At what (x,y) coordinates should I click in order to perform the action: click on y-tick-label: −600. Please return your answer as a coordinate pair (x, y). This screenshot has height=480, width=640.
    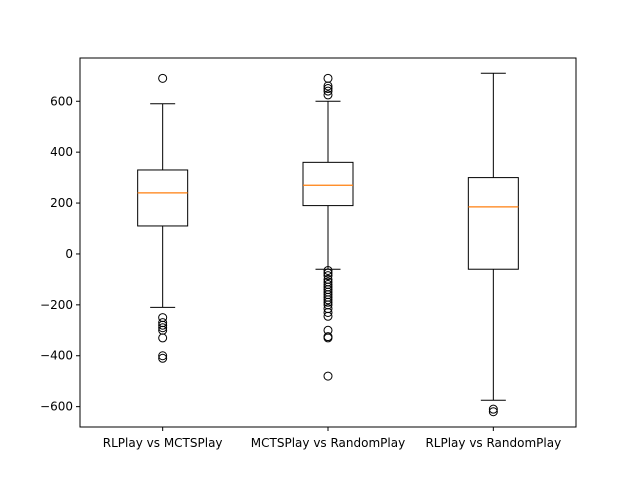
    Looking at the image, I should click on (56, 407).